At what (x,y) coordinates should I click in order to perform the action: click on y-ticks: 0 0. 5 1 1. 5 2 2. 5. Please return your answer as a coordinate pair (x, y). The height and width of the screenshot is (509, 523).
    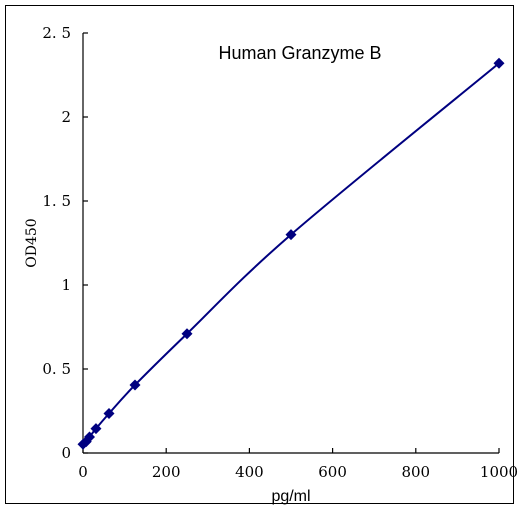
    Looking at the image, I should click on (65, 243).